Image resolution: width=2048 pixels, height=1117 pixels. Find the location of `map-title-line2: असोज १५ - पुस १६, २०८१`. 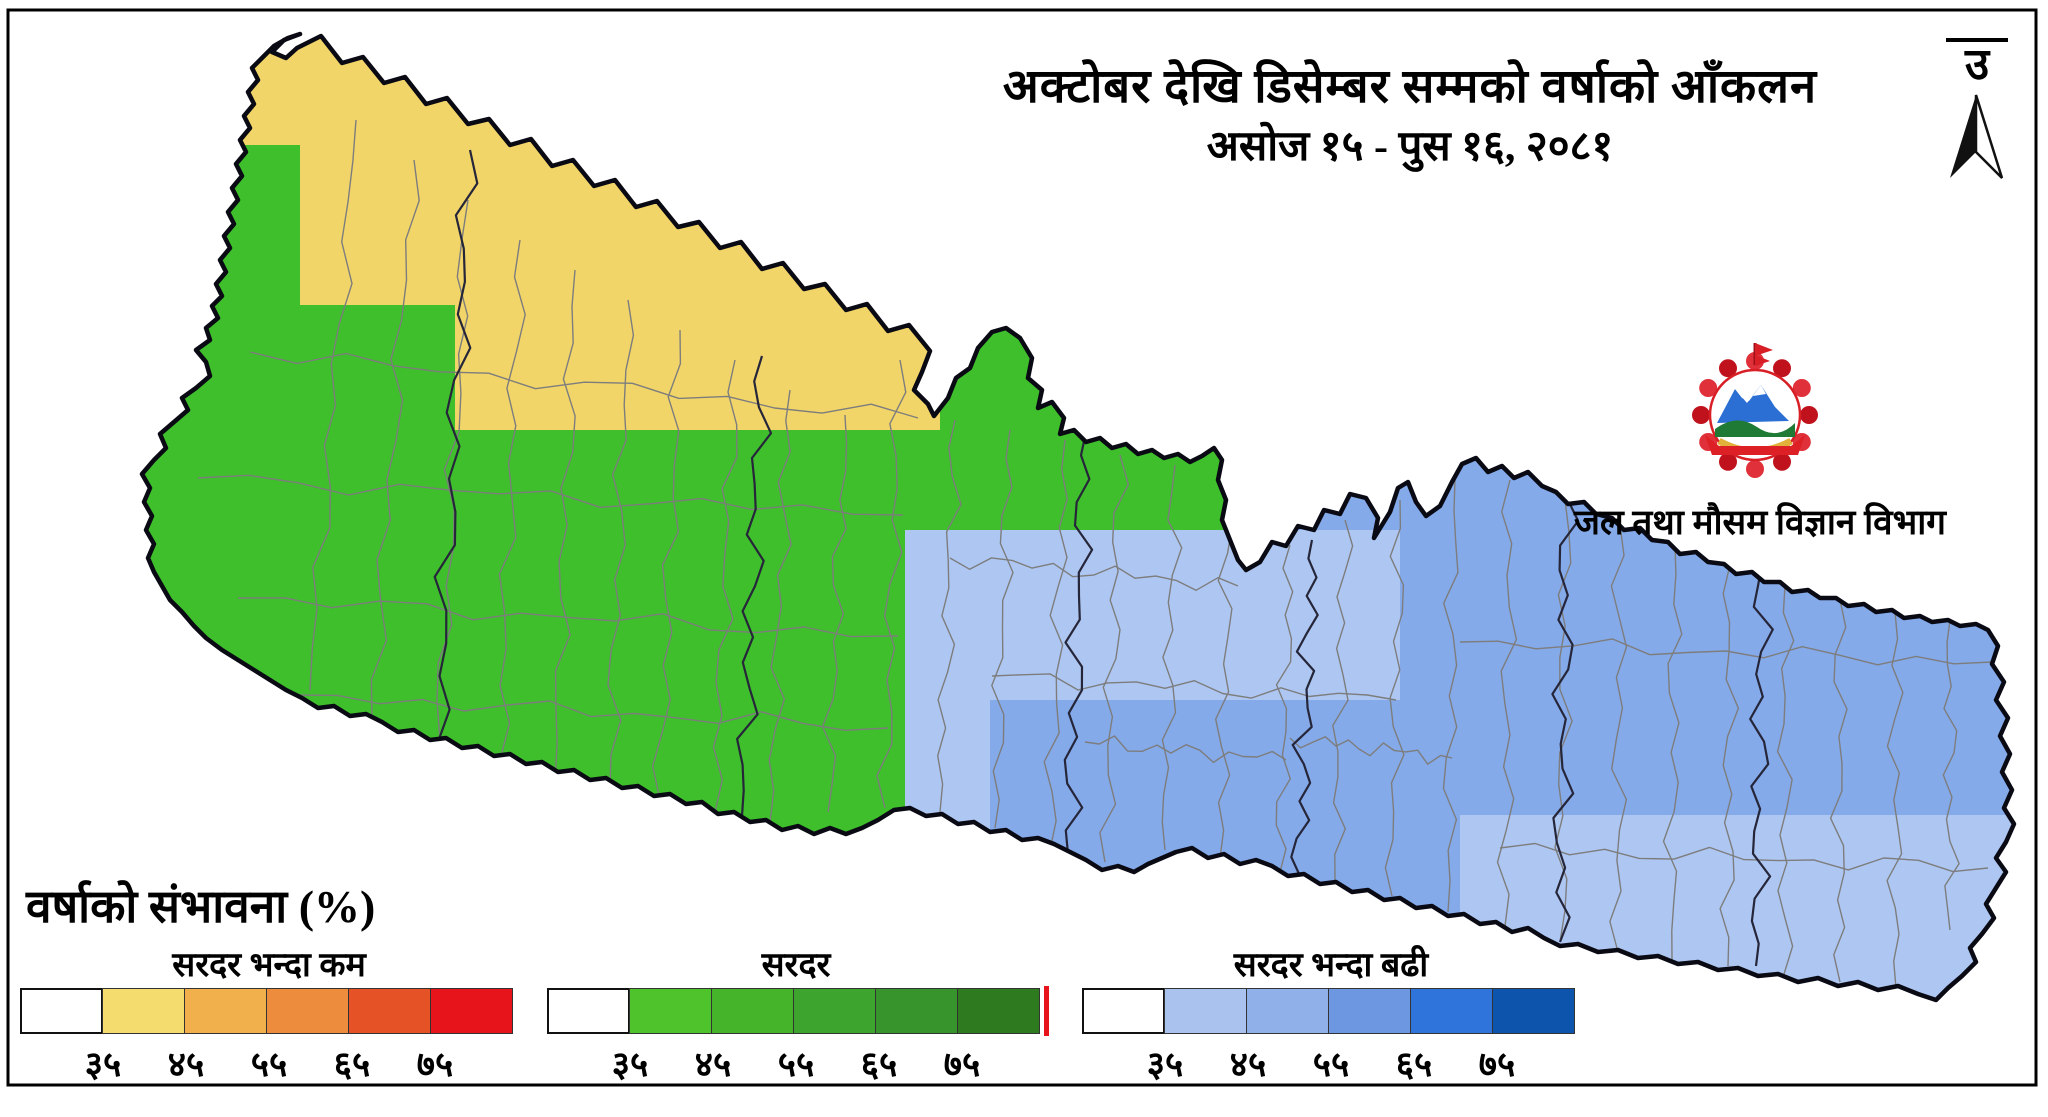

map-title-line2: असोज १५ - पुस १६, २०८१ is located at coordinates (1410, 147).